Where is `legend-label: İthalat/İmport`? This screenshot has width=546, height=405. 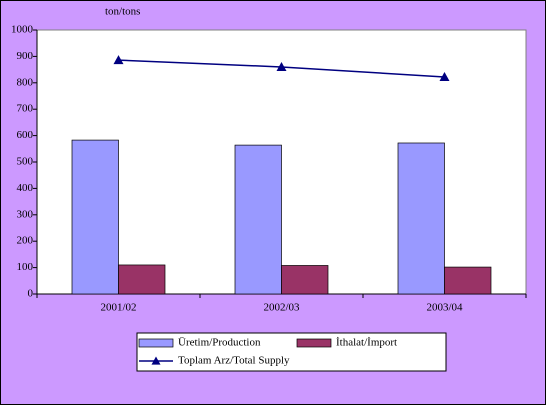
legend-label: İthalat/İmport is located at coordinates (366, 343).